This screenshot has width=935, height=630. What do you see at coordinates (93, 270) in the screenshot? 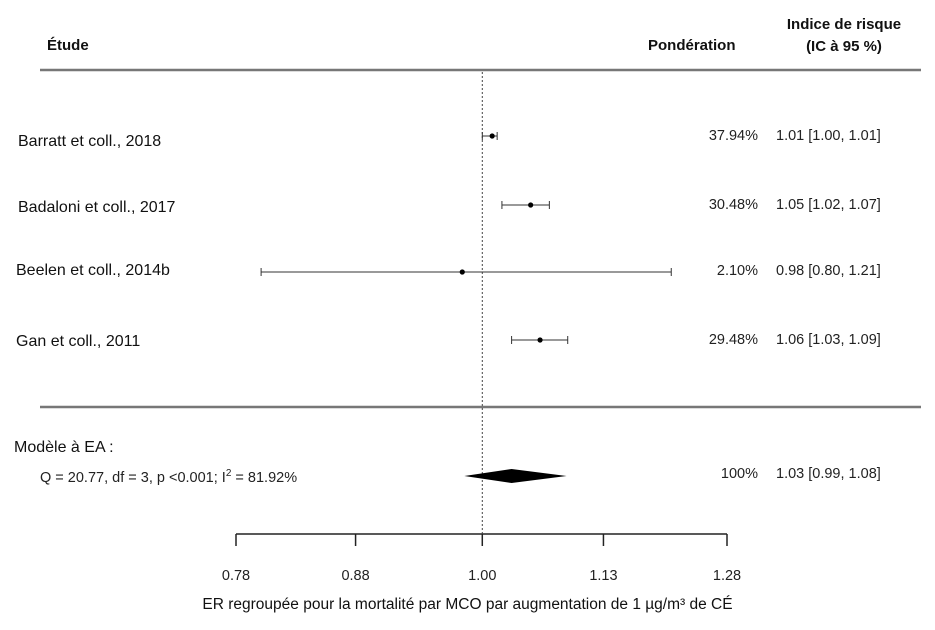
I see `study-name-3: Beelen et coll., 2014b` at bounding box center [93, 270].